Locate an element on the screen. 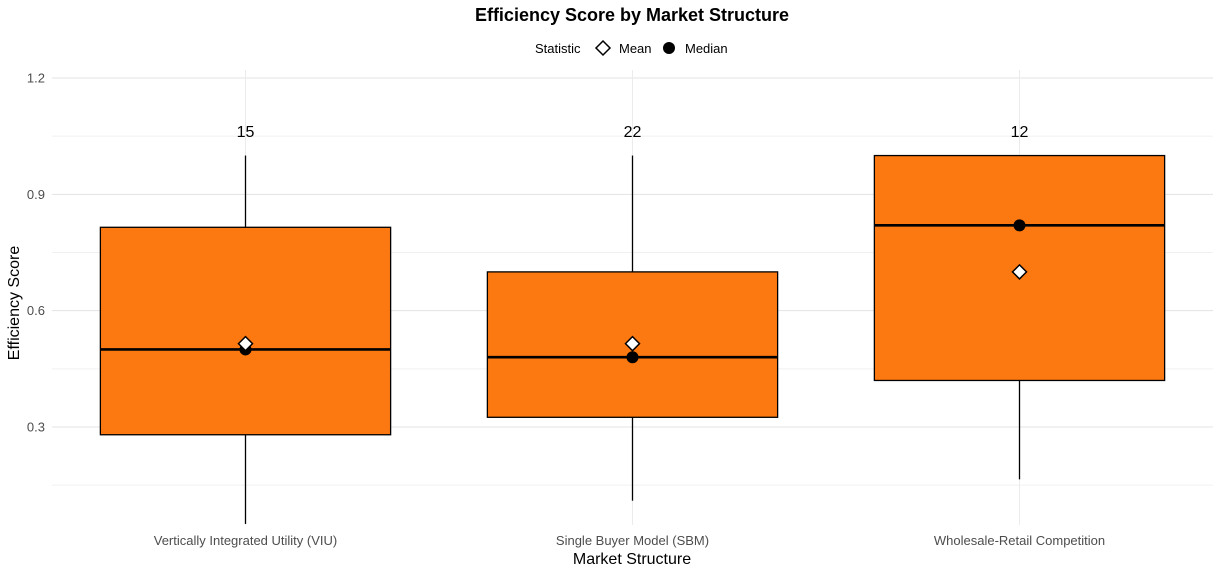  legend-median-label: Median is located at coordinates (706, 48).